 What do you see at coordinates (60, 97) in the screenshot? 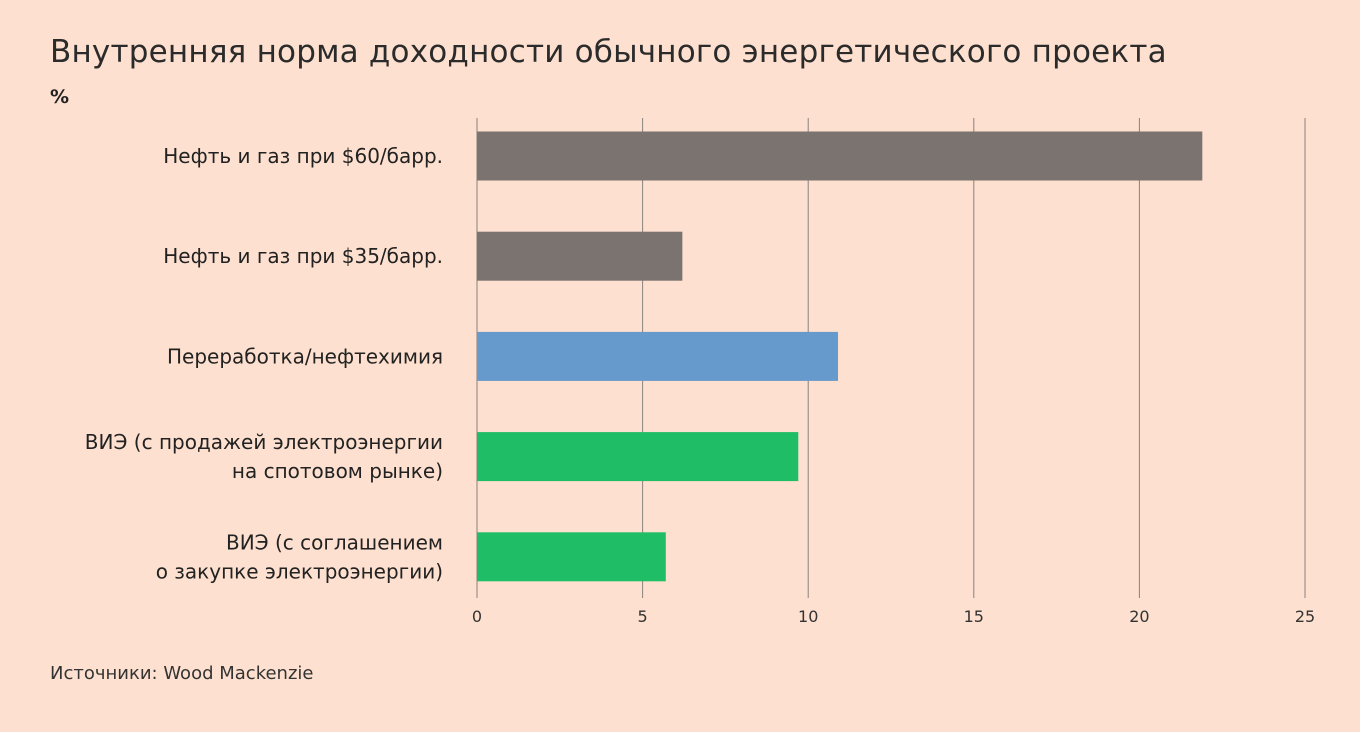
I see `unit-label: %` at bounding box center [60, 97].